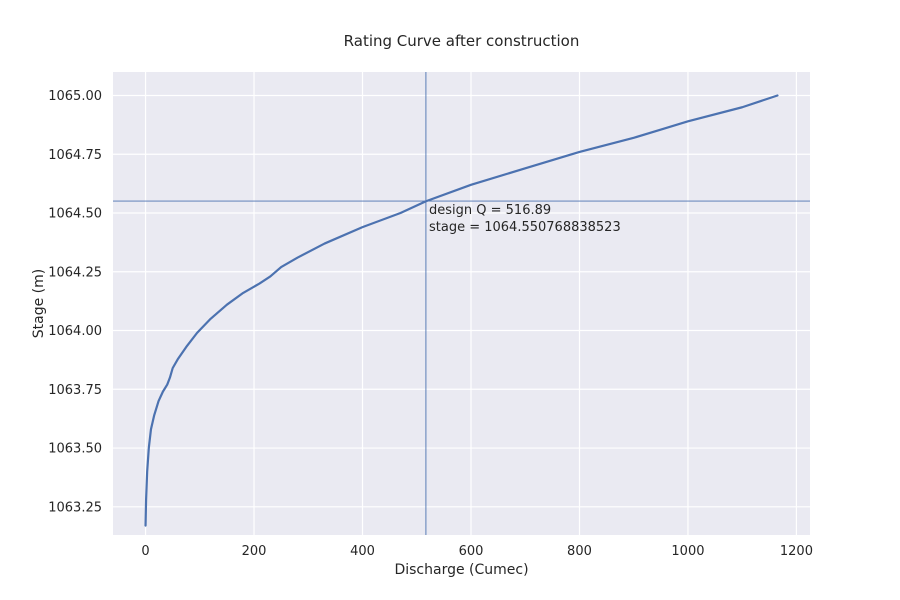 Image resolution: width=900 pixels, height=600 pixels. Describe the element at coordinates (461, 570) in the screenshot. I see `x-axis-title: Discharge (Cumec)` at that location.